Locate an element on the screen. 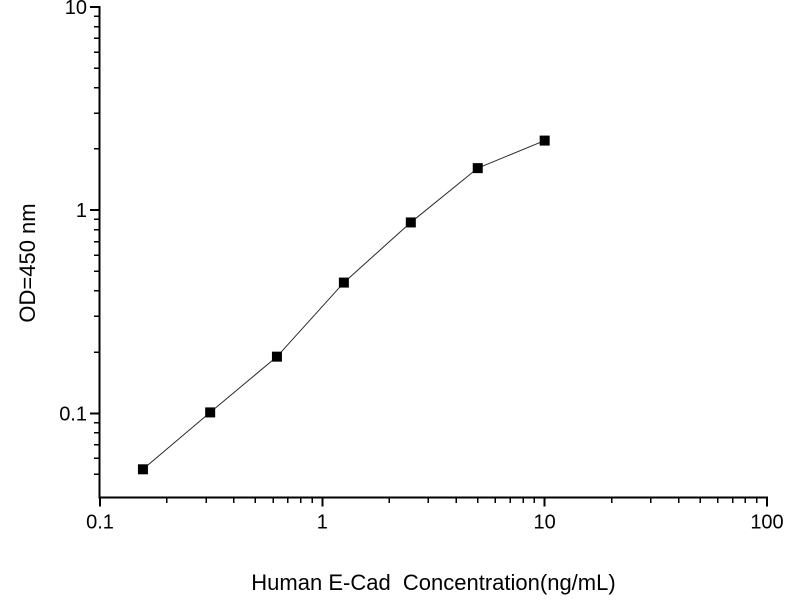 Image resolution: width=800 pixels, height=600 pixels. y-axis-title: OD=450 nm is located at coordinates (27, 263).